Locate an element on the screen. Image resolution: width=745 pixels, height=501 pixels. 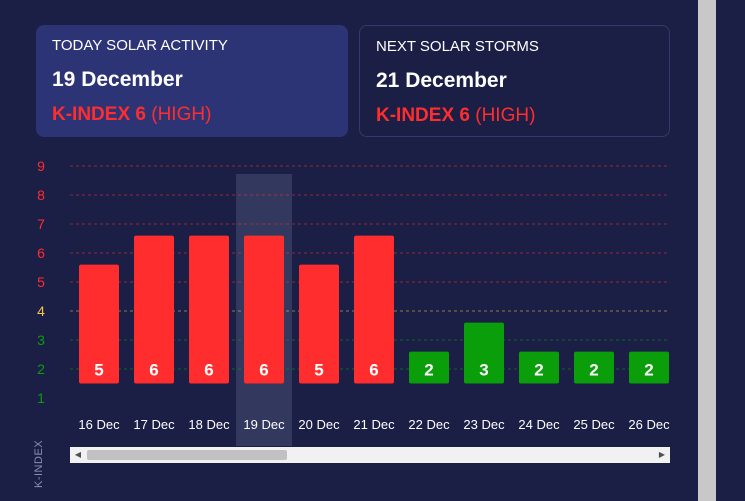
y-tick-label: 3 is located at coordinates (41, 340).